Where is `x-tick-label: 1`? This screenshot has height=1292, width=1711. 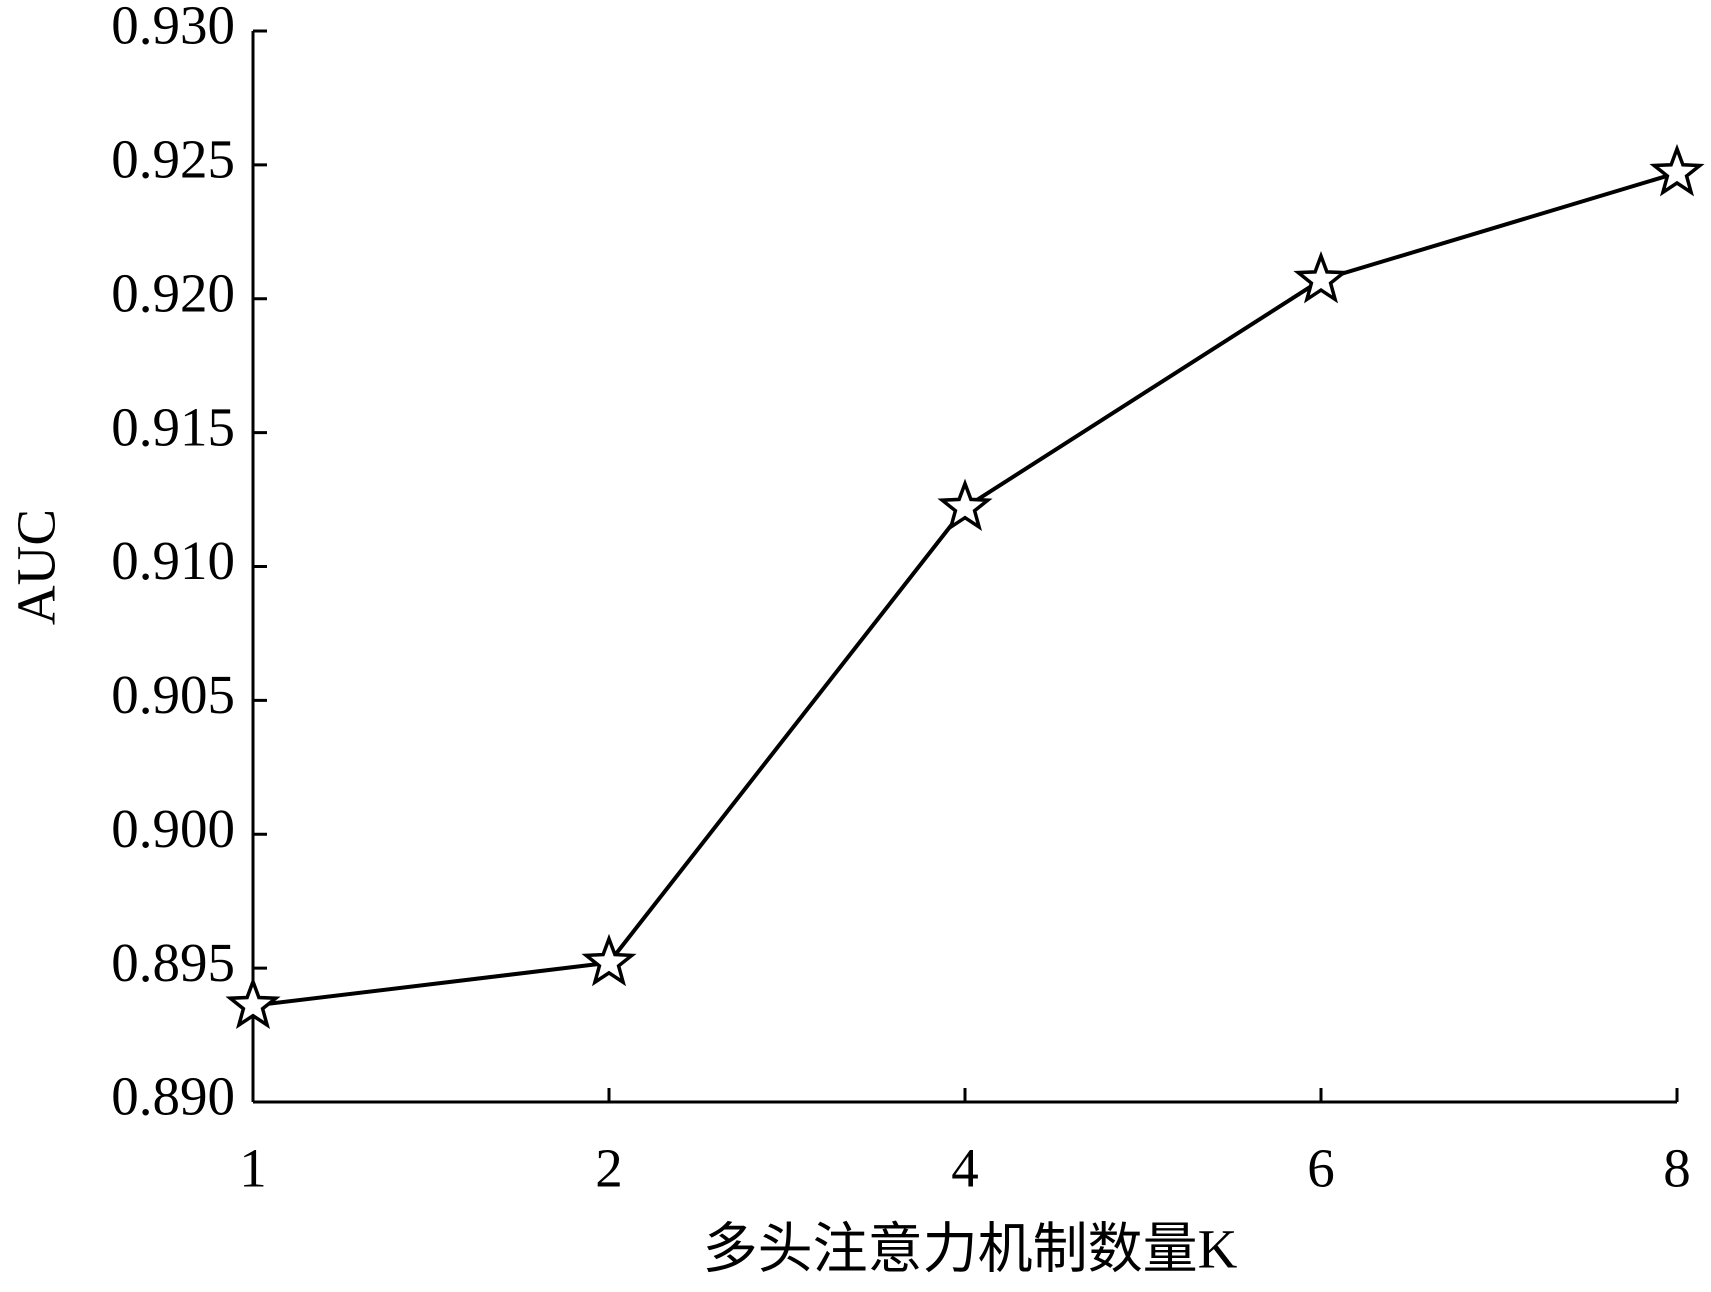 x-tick-label: 1 is located at coordinates (253, 1168).